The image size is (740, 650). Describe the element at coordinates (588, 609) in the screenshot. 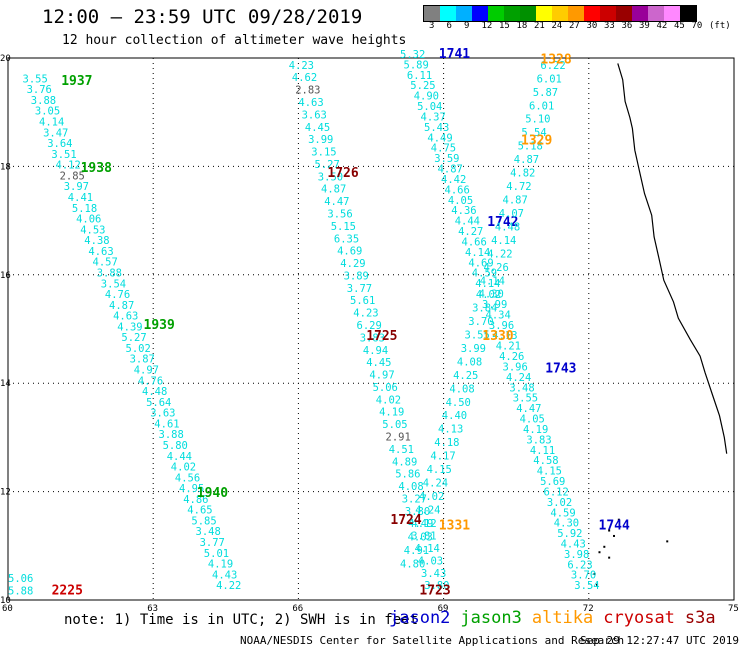

I see `x-tick-label: 72` at that location.